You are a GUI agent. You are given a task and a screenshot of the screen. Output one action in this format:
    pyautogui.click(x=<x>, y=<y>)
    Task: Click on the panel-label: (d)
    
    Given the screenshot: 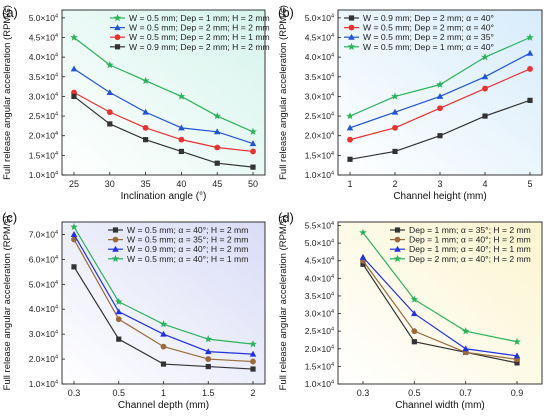 What is the action you would take?
    pyautogui.click(x=286, y=217)
    